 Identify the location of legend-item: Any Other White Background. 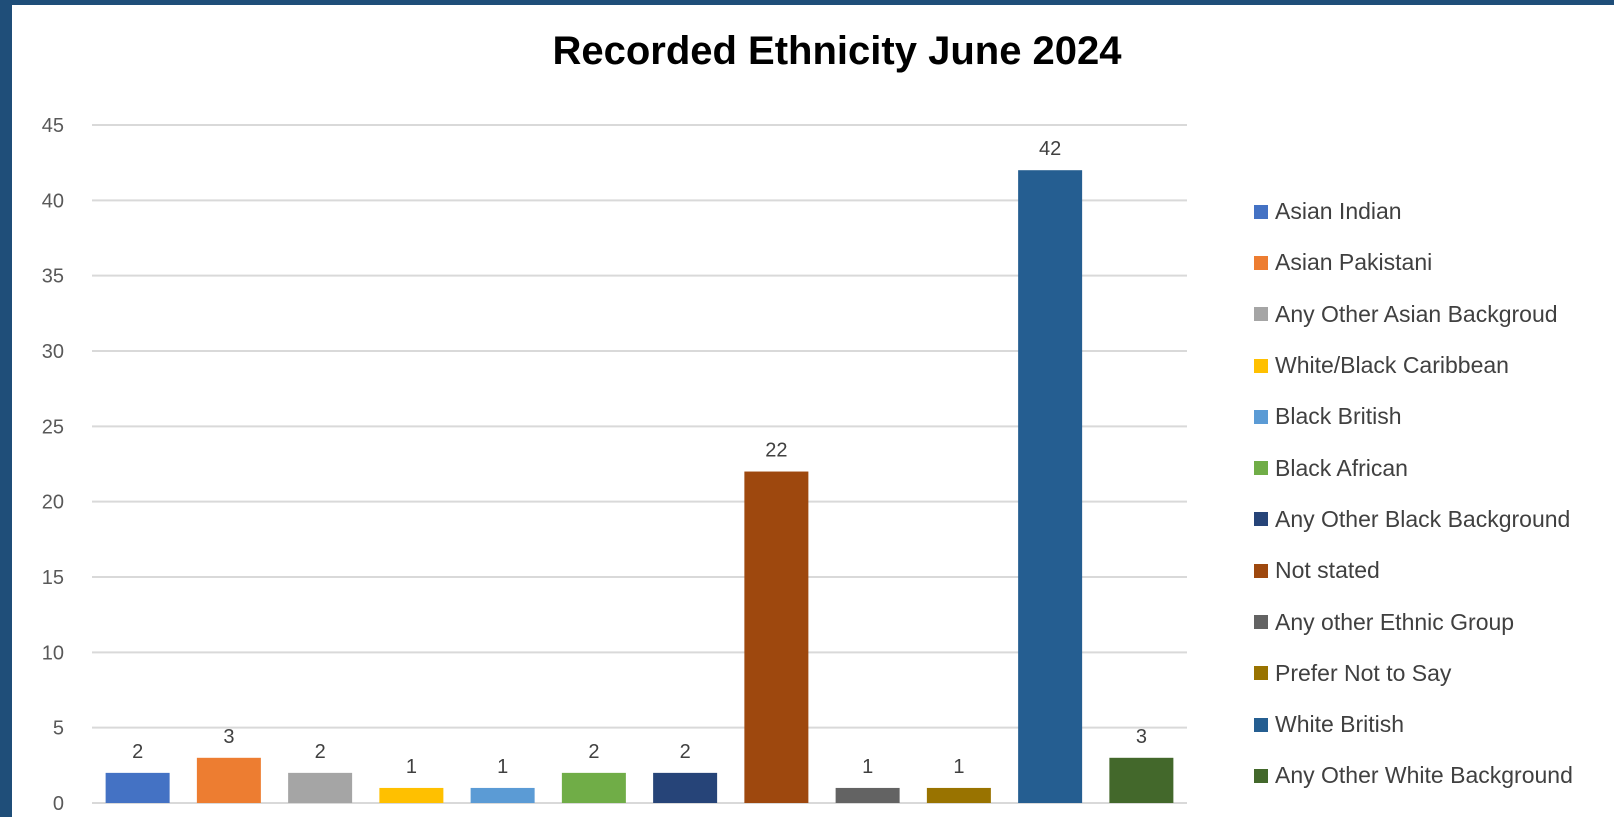
(1413, 775).